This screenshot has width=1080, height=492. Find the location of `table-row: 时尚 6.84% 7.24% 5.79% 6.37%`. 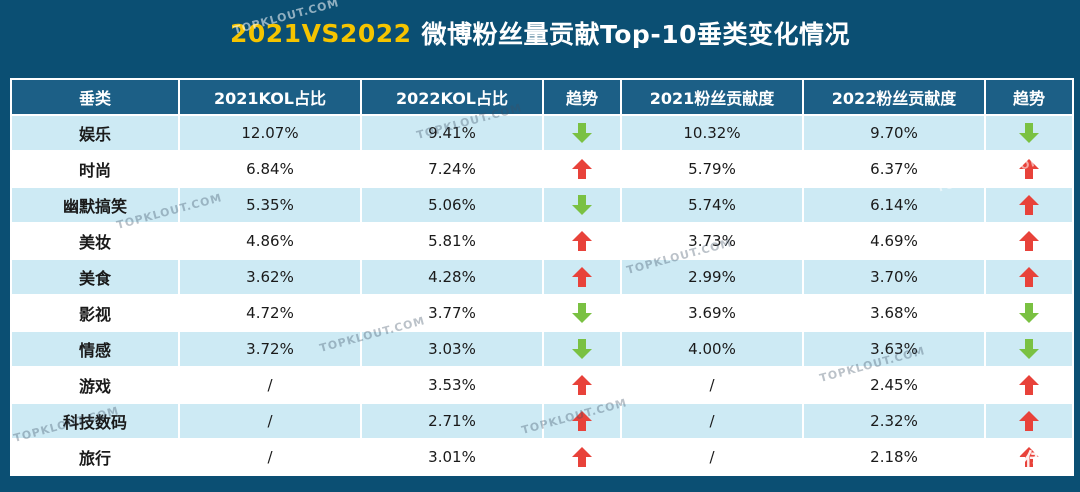

table-row: 时尚 6.84% 7.24% 5.79% 6.37% is located at coordinates (542, 169).